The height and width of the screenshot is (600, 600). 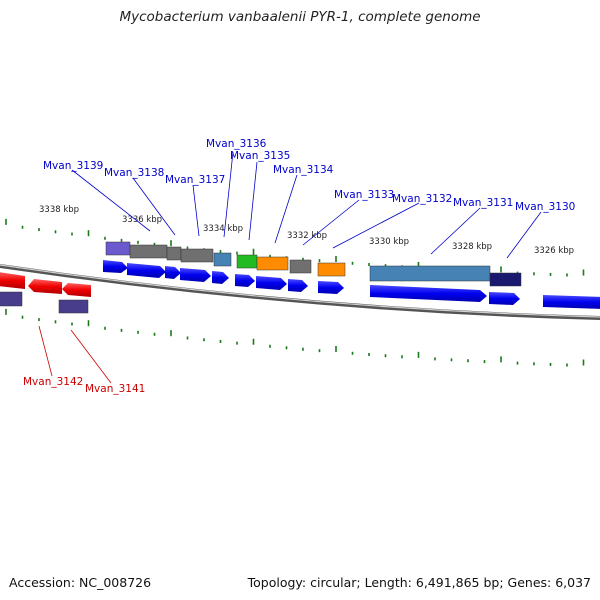 What do you see at coordinates (236, 144) in the screenshot?
I see `gene-label-mvan-3136: Mvan_3136` at bounding box center [236, 144].